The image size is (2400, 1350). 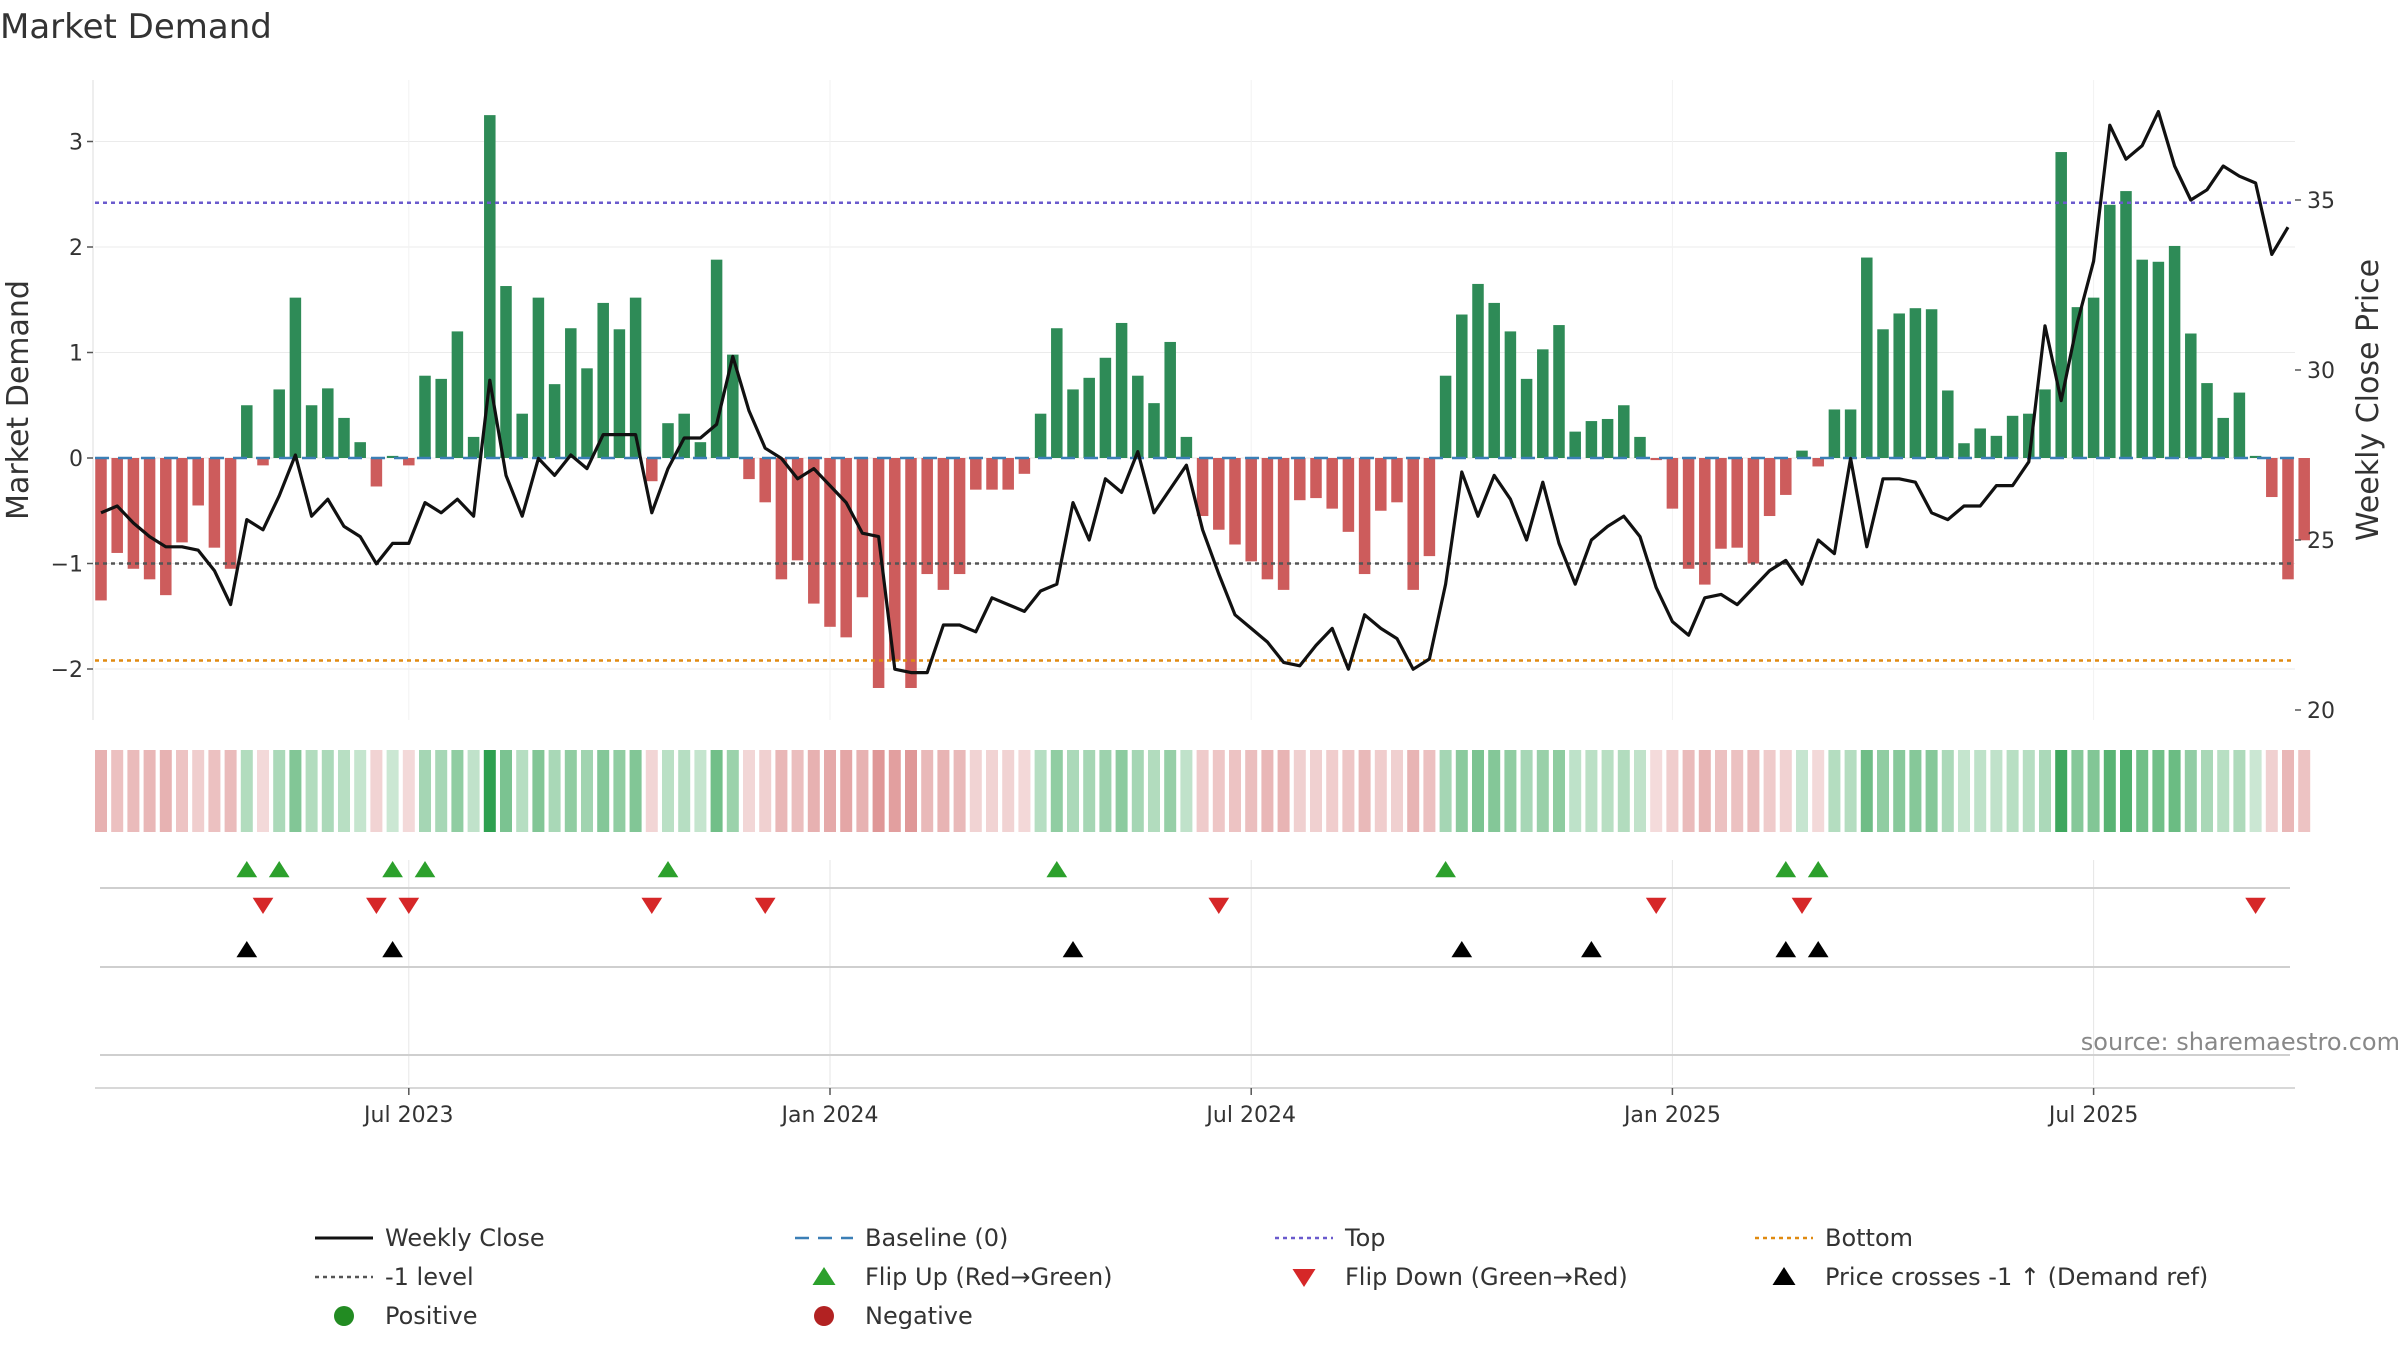 What do you see at coordinates (2093, 1115) in the screenshot?
I see `x-tick-label: Jul 2025` at bounding box center [2093, 1115].